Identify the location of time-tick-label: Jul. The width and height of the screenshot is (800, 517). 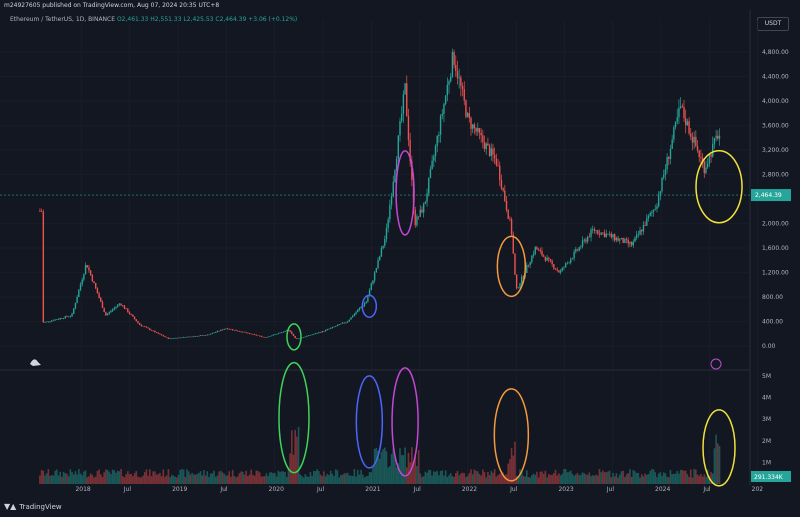
(127, 489).